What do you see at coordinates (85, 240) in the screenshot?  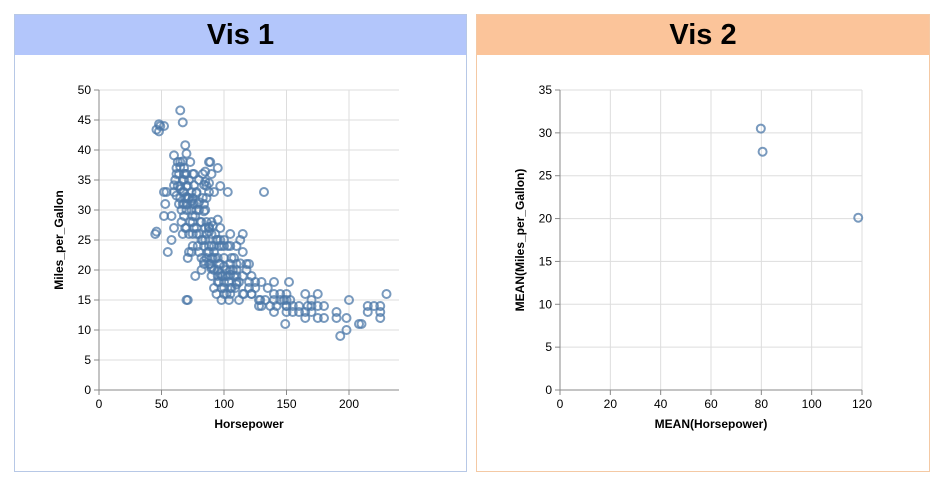 I see `vis-1-y-tick-label: 25` at bounding box center [85, 240].